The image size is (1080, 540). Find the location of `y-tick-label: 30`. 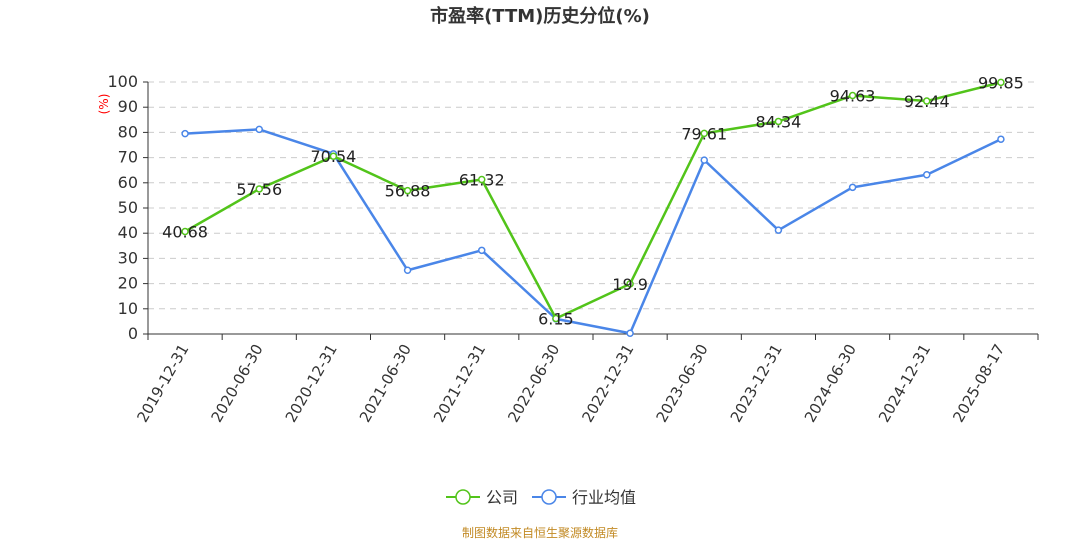

y-tick-label: 30 is located at coordinates (128, 257).